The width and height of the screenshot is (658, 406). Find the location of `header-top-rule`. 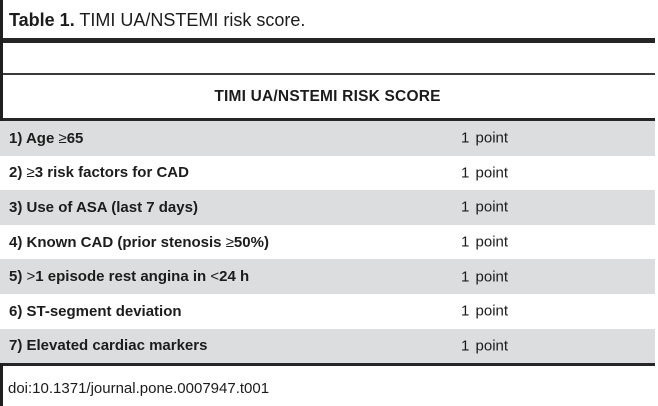

header-top-rule is located at coordinates (327, 74).